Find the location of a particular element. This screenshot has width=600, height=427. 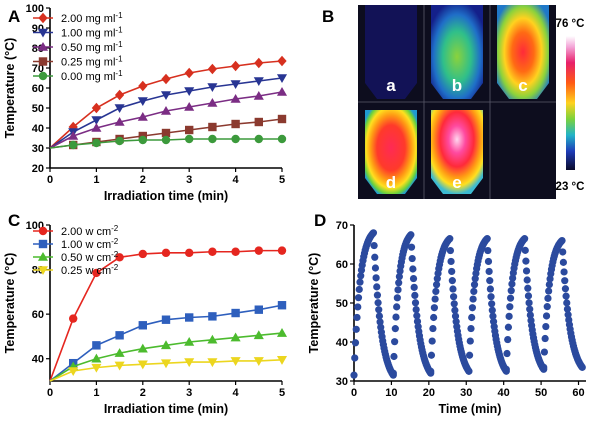

thermal-well-d: d is located at coordinates (391, 152).